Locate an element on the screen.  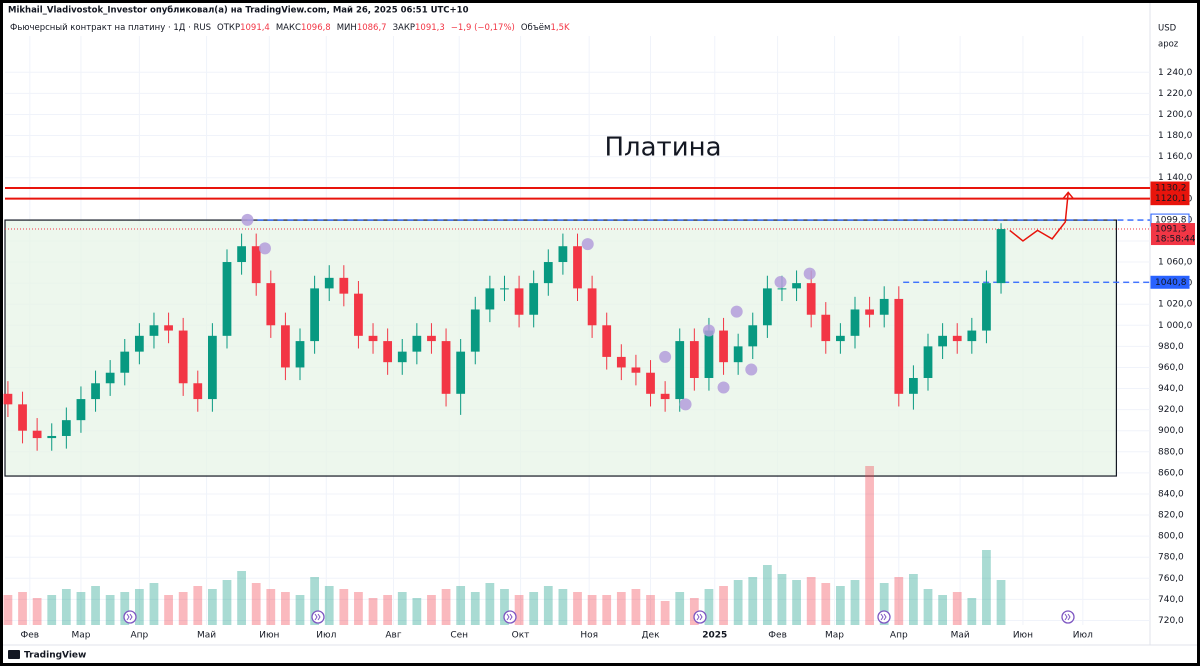
close-value: 1091,3 is located at coordinates (430, 28).